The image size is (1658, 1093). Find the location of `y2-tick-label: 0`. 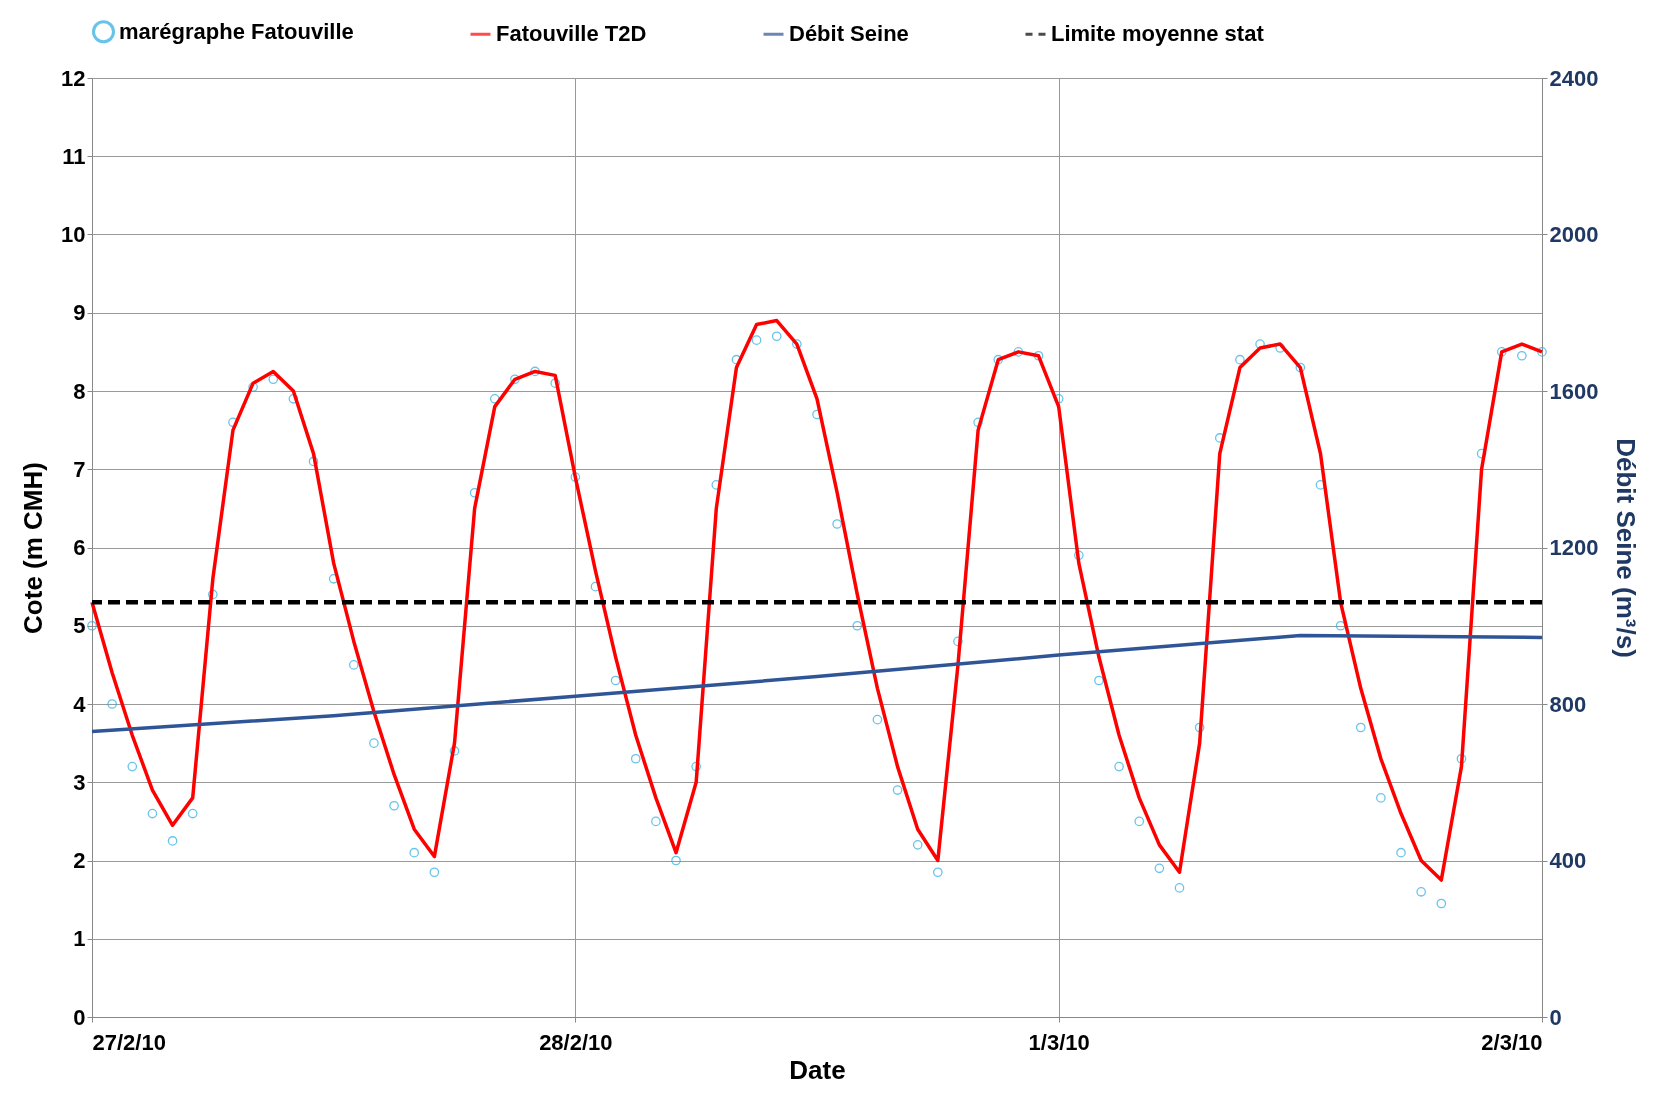

y2-tick-label: 0 is located at coordinates (1555, 1017).